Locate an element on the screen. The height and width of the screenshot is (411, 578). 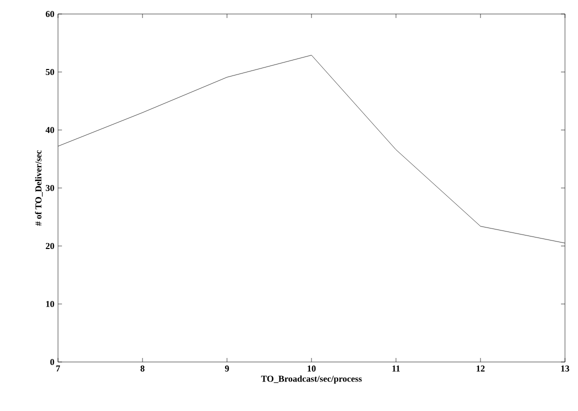
x-axis-title: TO_Broadcast/sec/process is located at coordinates (311, 379).